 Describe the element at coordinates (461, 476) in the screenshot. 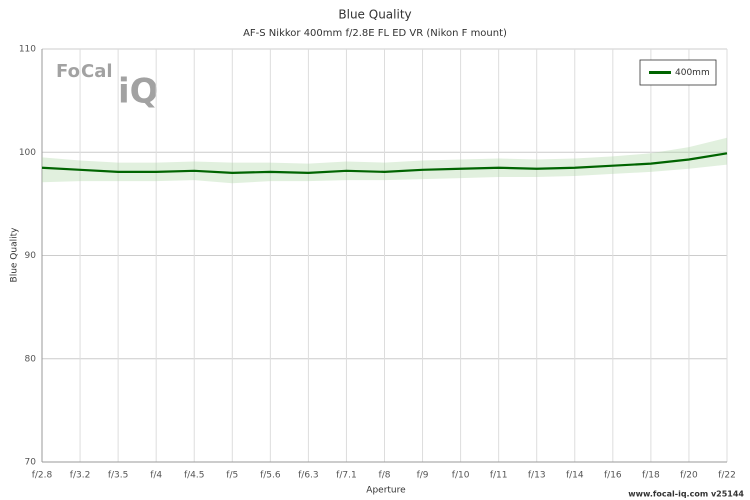

I see `x-tick-label: f/10` at that location.